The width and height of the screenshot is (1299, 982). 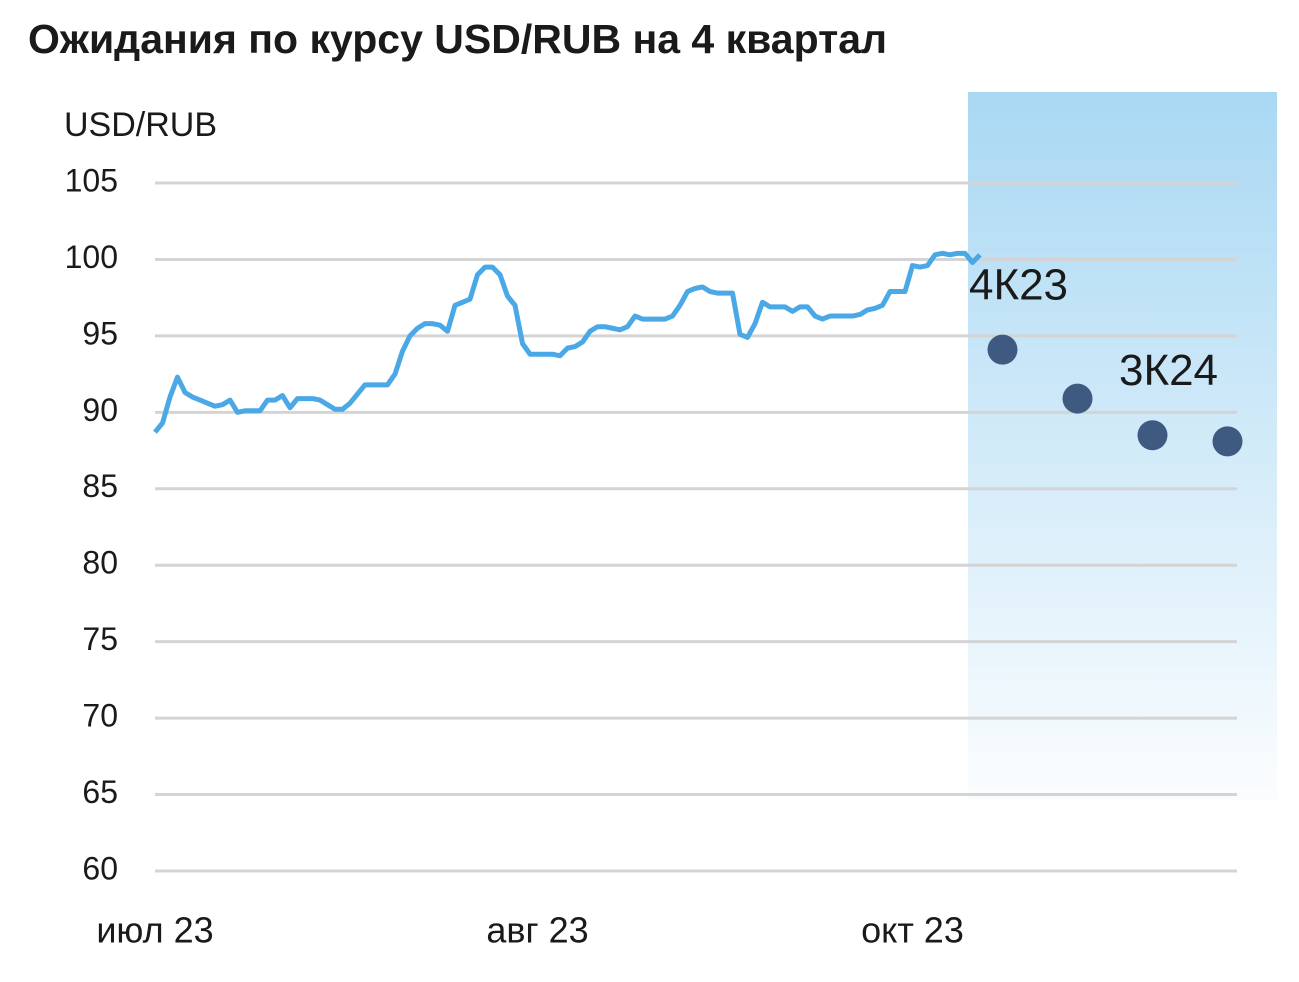 I want to click on y-tick-label: 90, so click(x=100, y=410).